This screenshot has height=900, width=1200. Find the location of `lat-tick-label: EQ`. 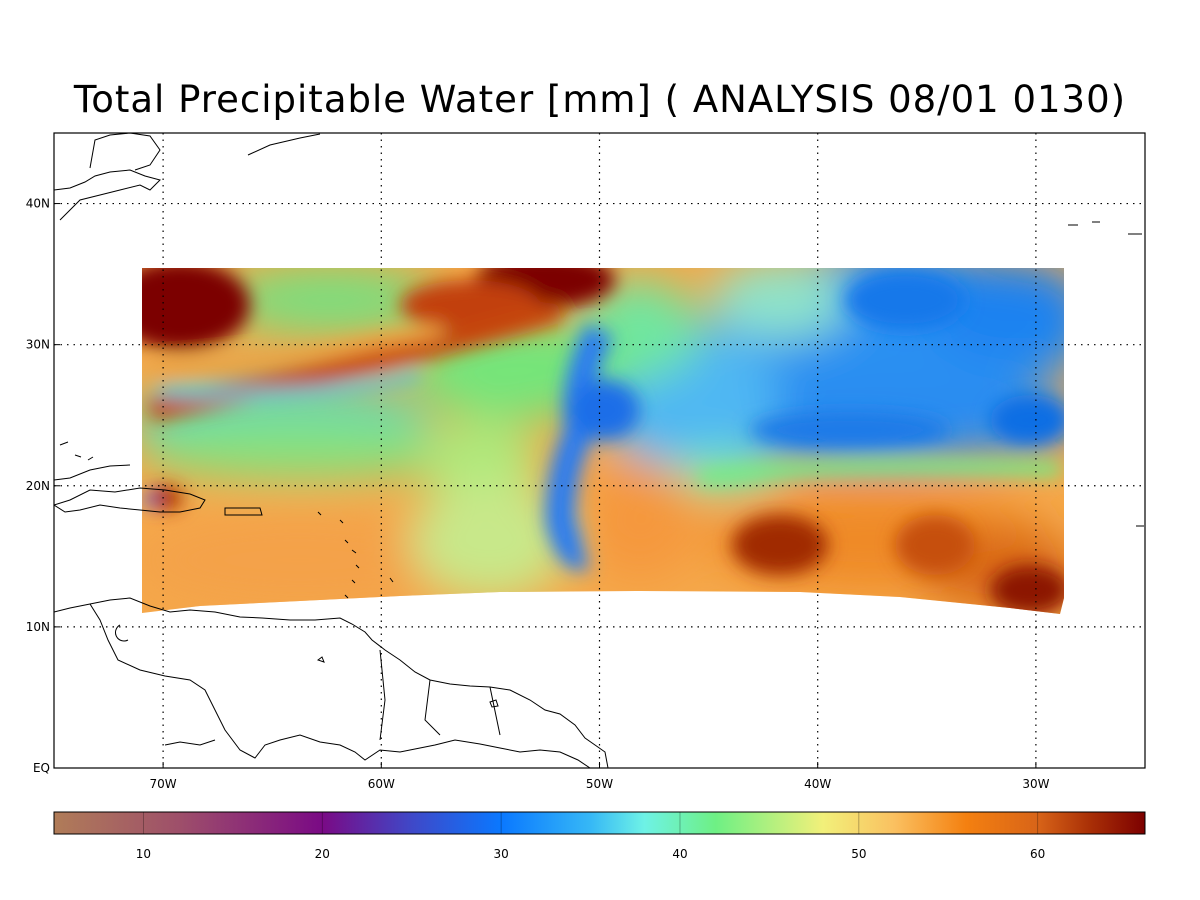

lat-tick-label: EQ is located at coordinates (41, 768).